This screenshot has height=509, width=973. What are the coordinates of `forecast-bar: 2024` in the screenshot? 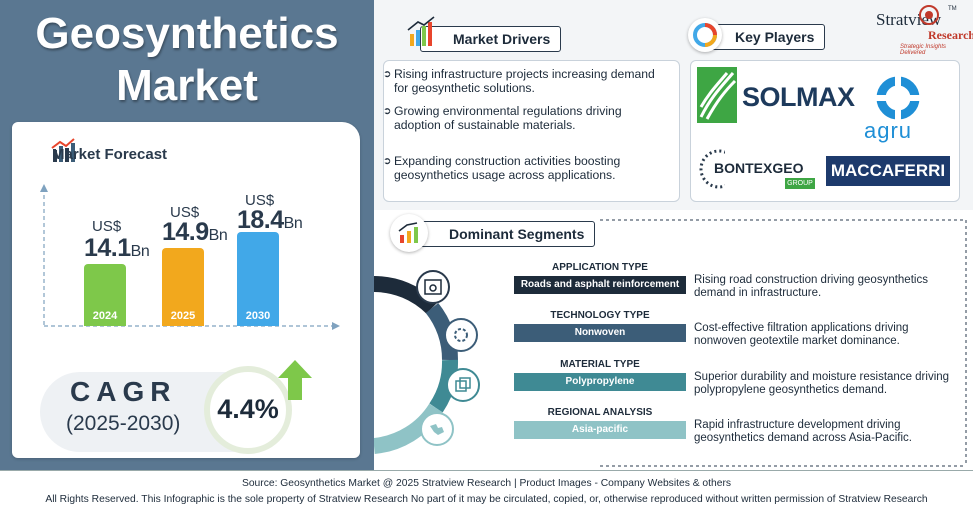 It's located at (105, 295).